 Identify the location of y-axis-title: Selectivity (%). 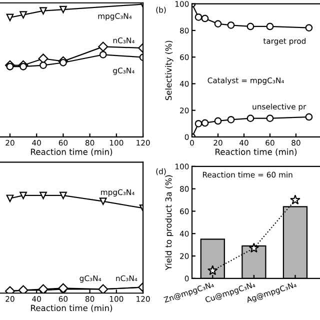
(169, 70).